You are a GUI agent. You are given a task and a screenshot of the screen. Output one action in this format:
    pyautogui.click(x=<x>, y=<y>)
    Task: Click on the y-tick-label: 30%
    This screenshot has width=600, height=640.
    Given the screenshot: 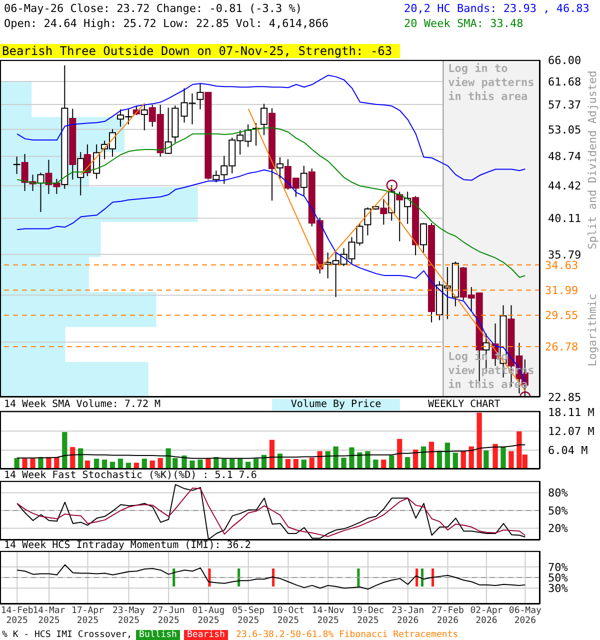 What is the action you would take?
    pyautogui.click(x=558, y=589)
    